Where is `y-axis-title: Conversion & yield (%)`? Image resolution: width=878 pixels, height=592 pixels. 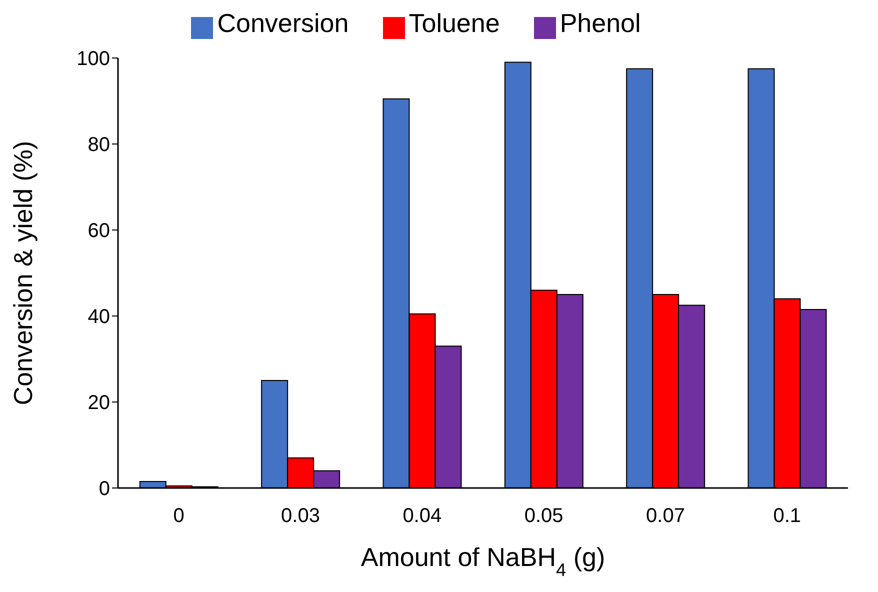 y-axis-title: Conversion & yield (%) is located at coordinates (23, 273).